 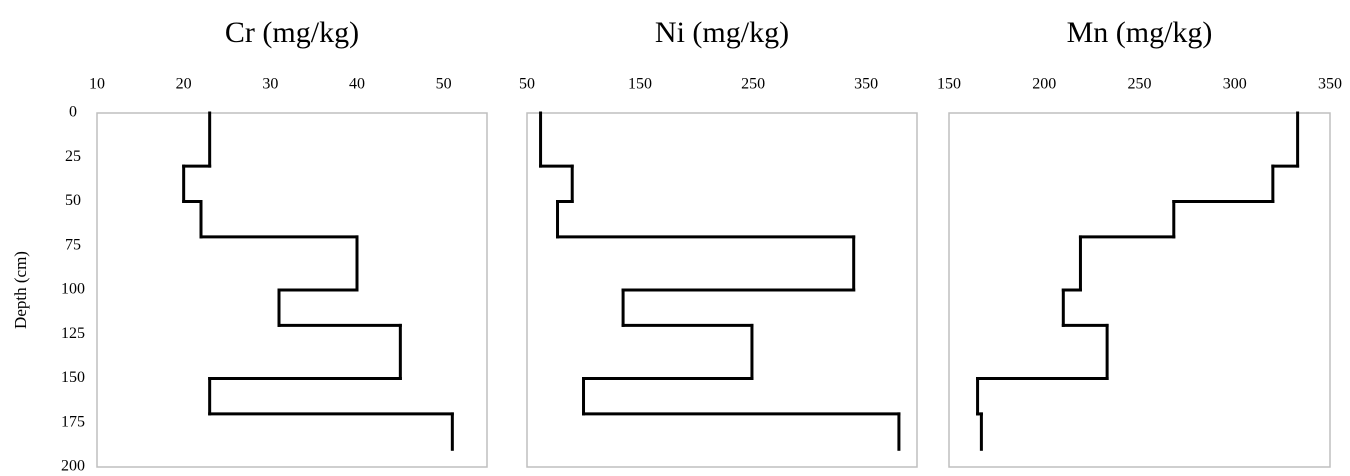 What do you see at coordinates (73, 244) in the screenshot?
I see `y-tick-label: 75` at bounding box center [73, 244].